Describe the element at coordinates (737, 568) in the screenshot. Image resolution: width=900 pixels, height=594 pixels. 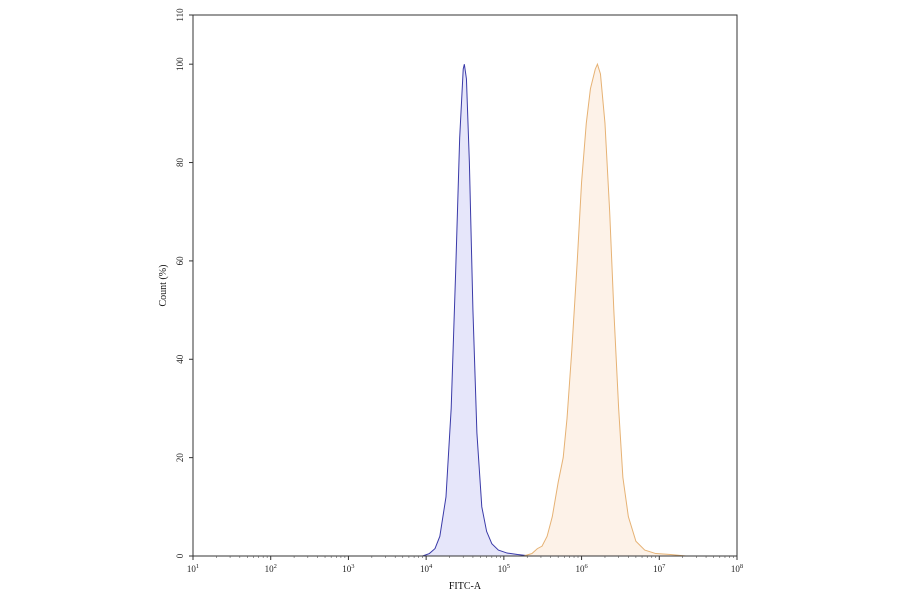
I see `x-tick-label-8: 10⁸` at that location.